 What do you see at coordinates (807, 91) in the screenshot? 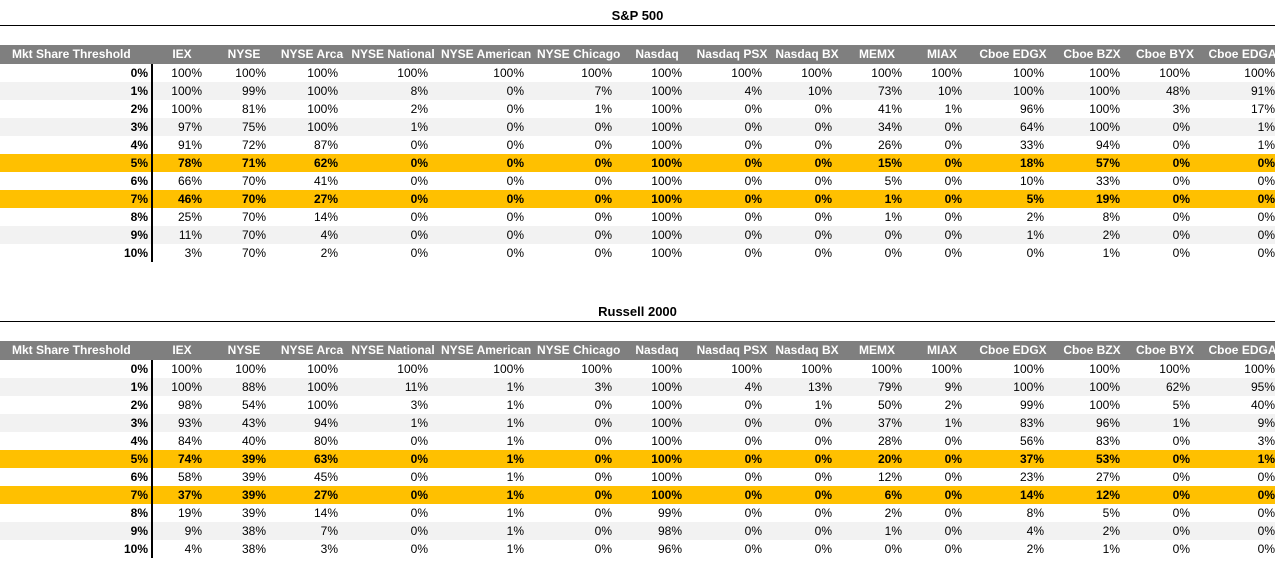
I see `value-cell: 10%` at bounding box center [807, 91].